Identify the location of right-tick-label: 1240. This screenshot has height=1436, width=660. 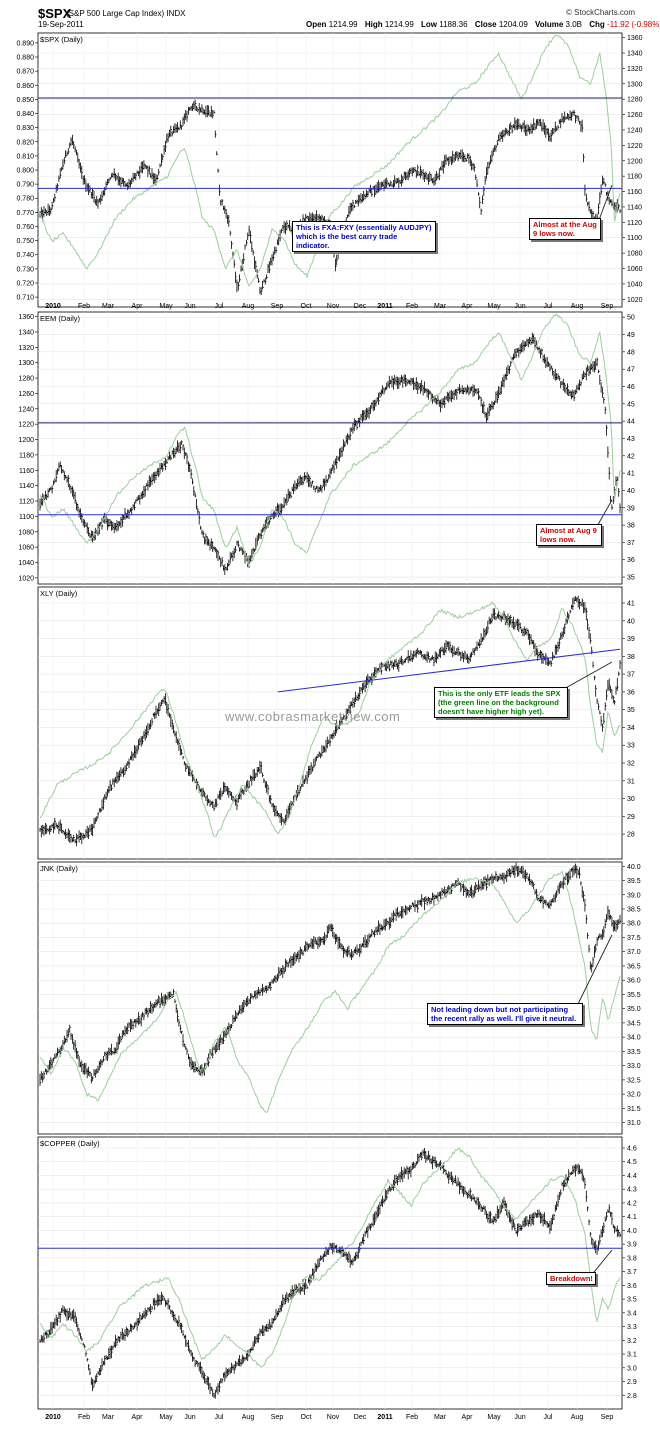
(635, 130).